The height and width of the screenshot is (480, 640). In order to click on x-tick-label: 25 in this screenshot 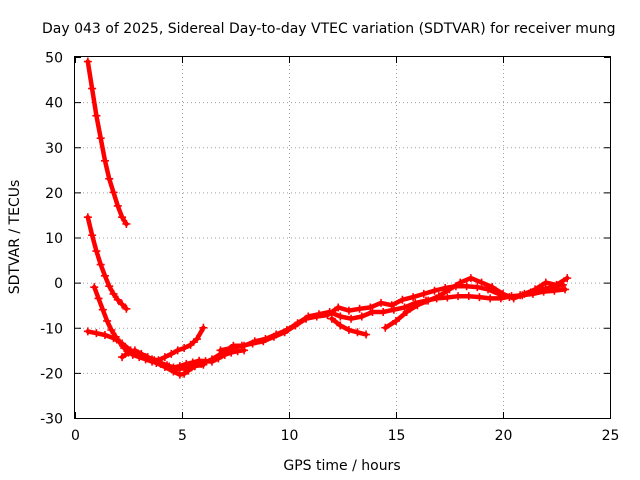, I will do `click(611, 436)`.